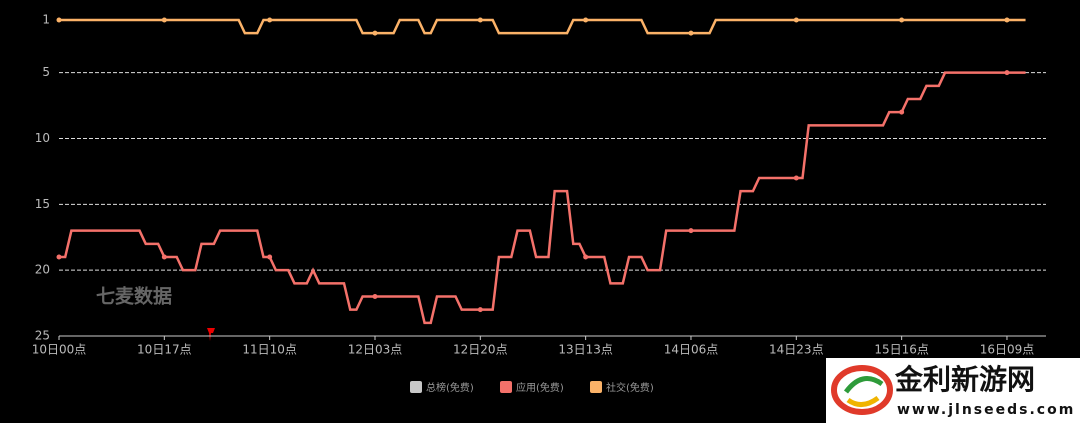  What do you see at coordinates (1007, 350) in the screenshot?
I see `x-tick-label: 16日09点` at bounding box center [1007, 350].